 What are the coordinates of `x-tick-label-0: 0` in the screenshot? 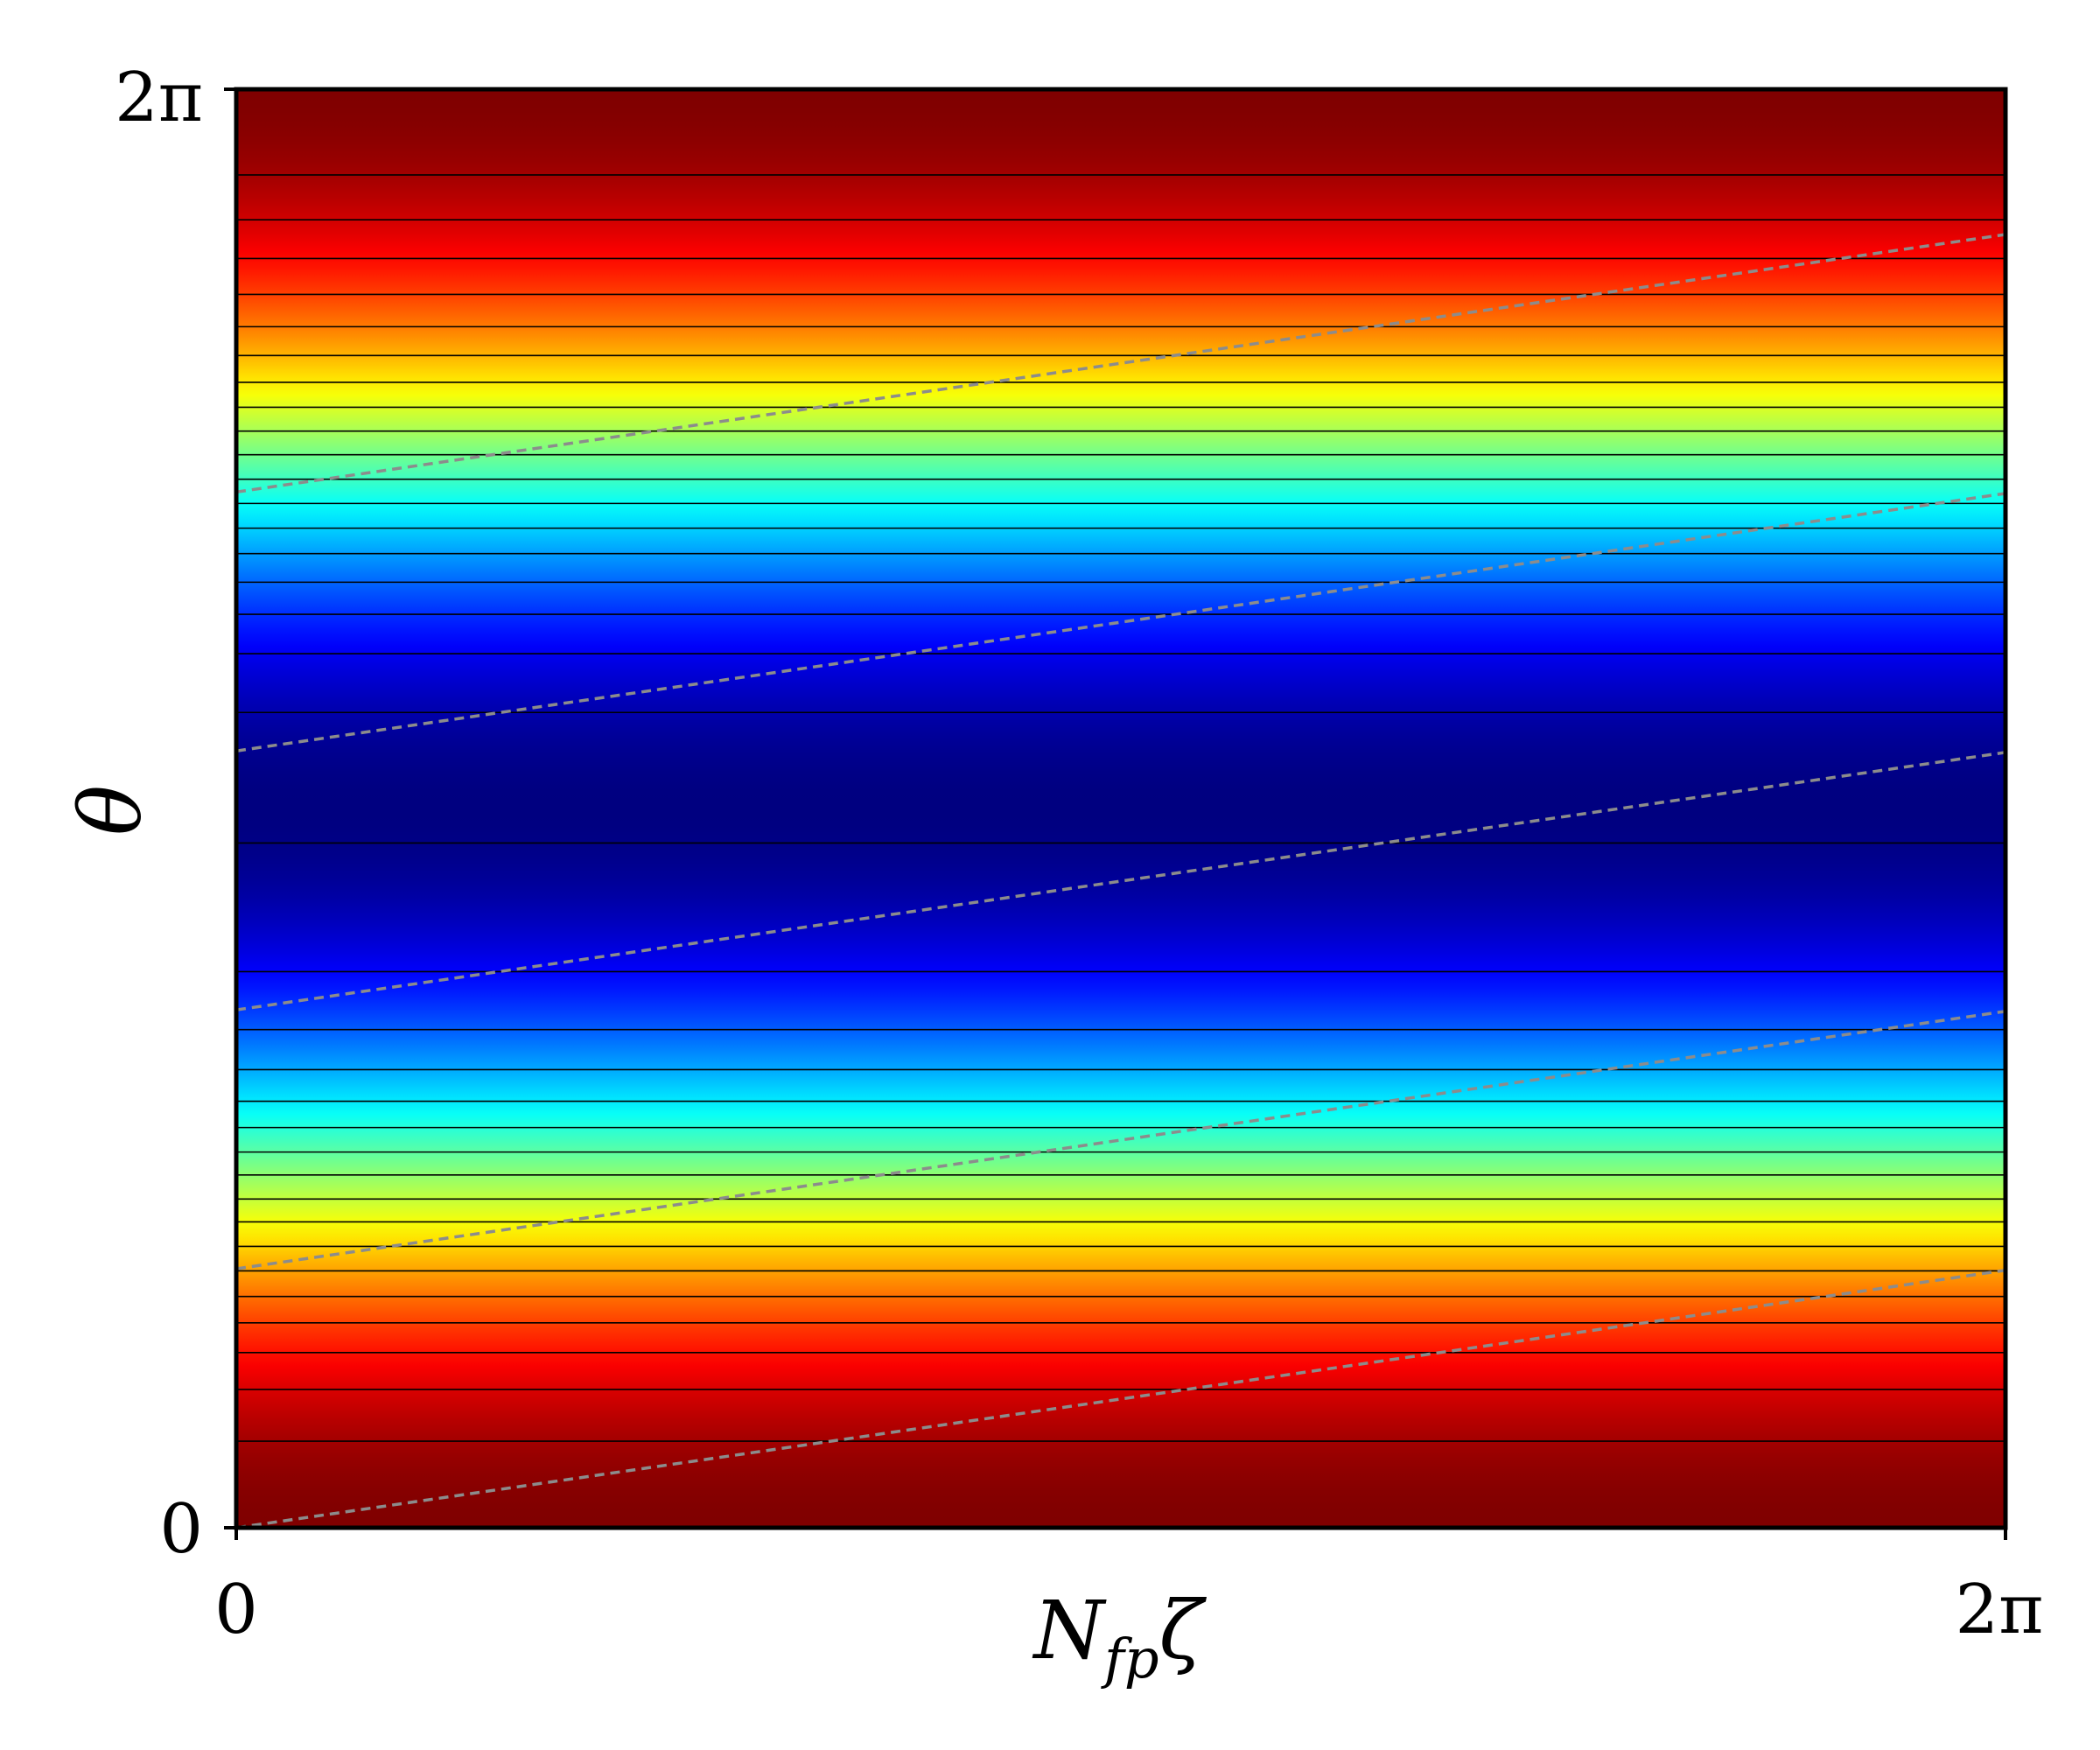 It's located at (236, 1610).